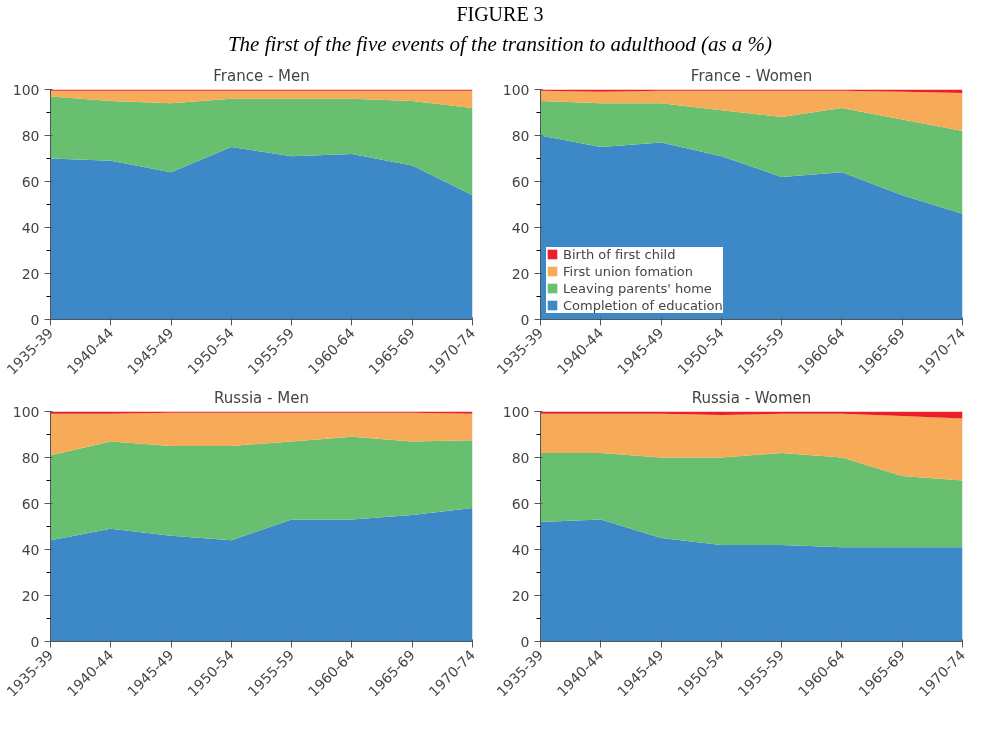  I want to click on legend-label: First union fomation, so click(628, 271).